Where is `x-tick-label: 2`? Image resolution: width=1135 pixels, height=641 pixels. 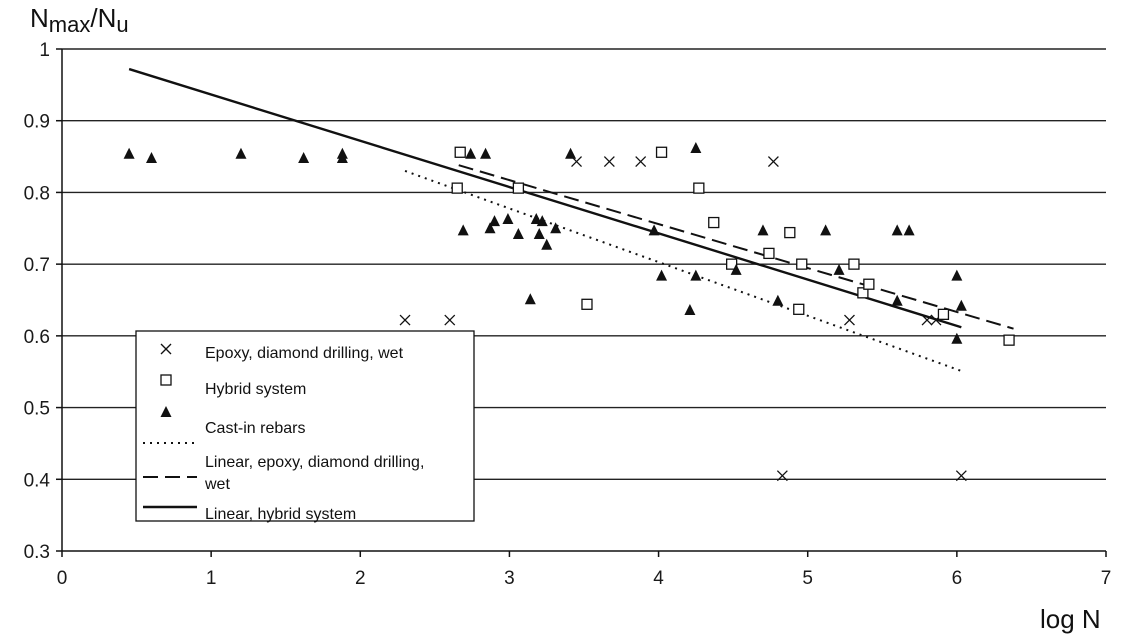
x-tick-label: 2 is located at coordinates (360, 578).